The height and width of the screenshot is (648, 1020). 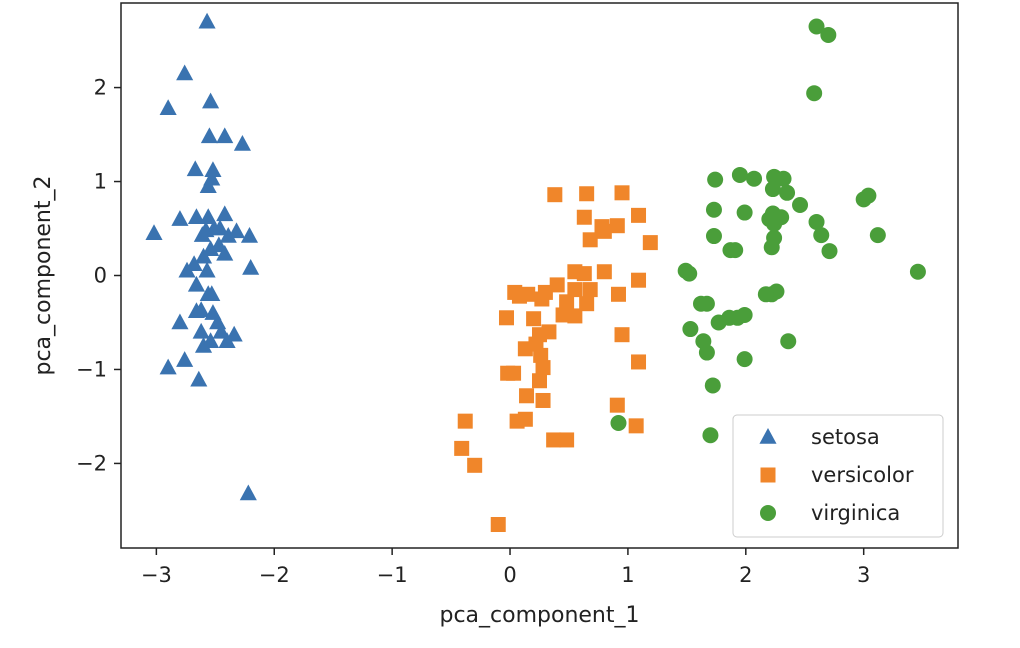 What do you see at coordinates (768, 513) in the screenshot?
I see `legend-marker-virginica` at bounding box center [768, 513].